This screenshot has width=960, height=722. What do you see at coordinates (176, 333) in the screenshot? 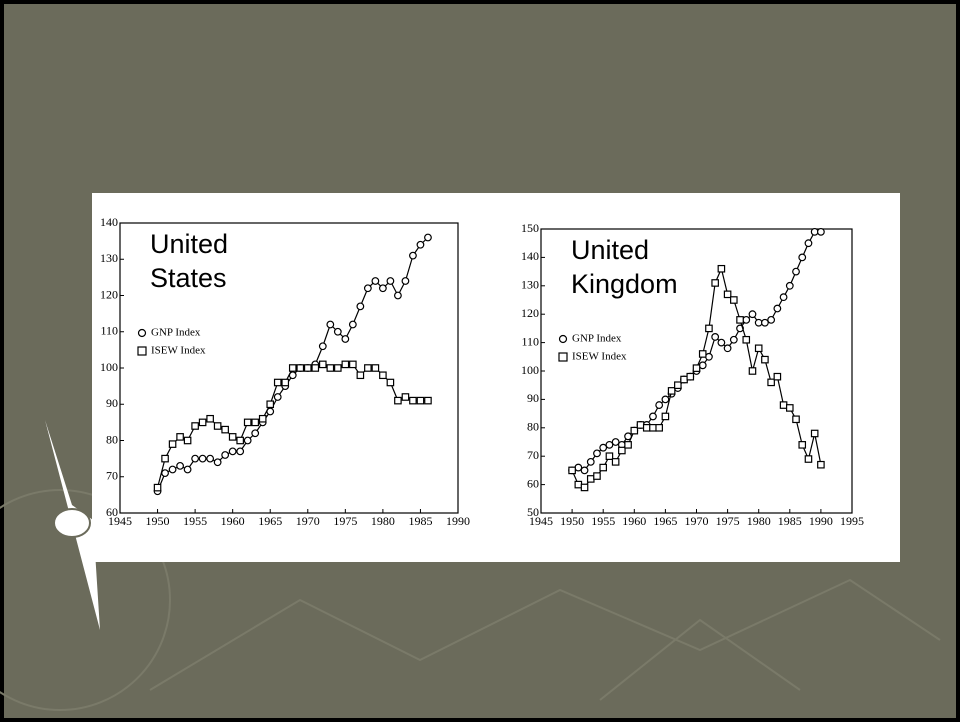
I see `legend-label: GNP Index` at bounding box center [176, 333].